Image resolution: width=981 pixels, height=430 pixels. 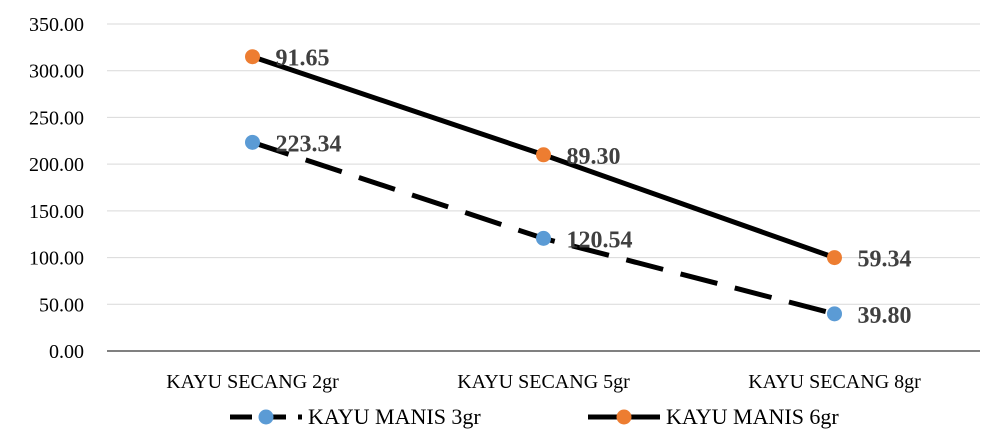 I want to click on y-tick-label-6: 300.00, so click(x=56, y=72).